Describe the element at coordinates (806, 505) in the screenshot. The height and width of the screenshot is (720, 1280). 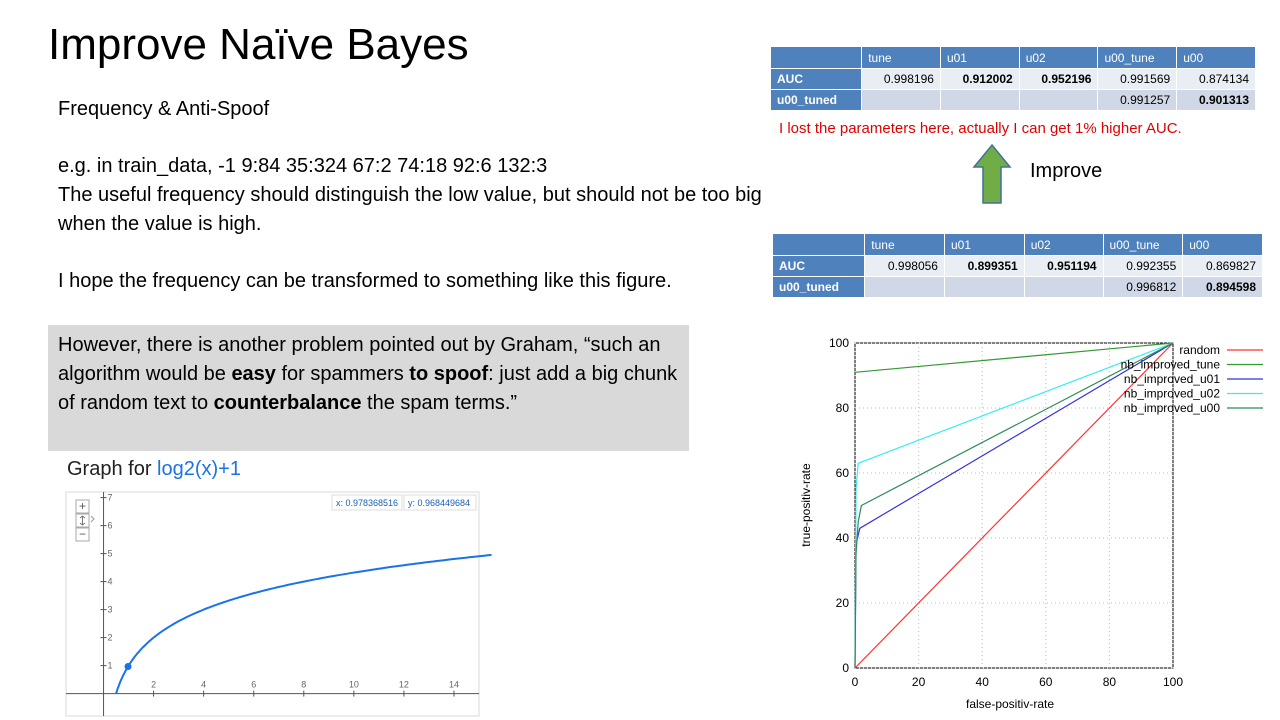
I see `roc-y-axis-label: true-positiv-rate` at that location.